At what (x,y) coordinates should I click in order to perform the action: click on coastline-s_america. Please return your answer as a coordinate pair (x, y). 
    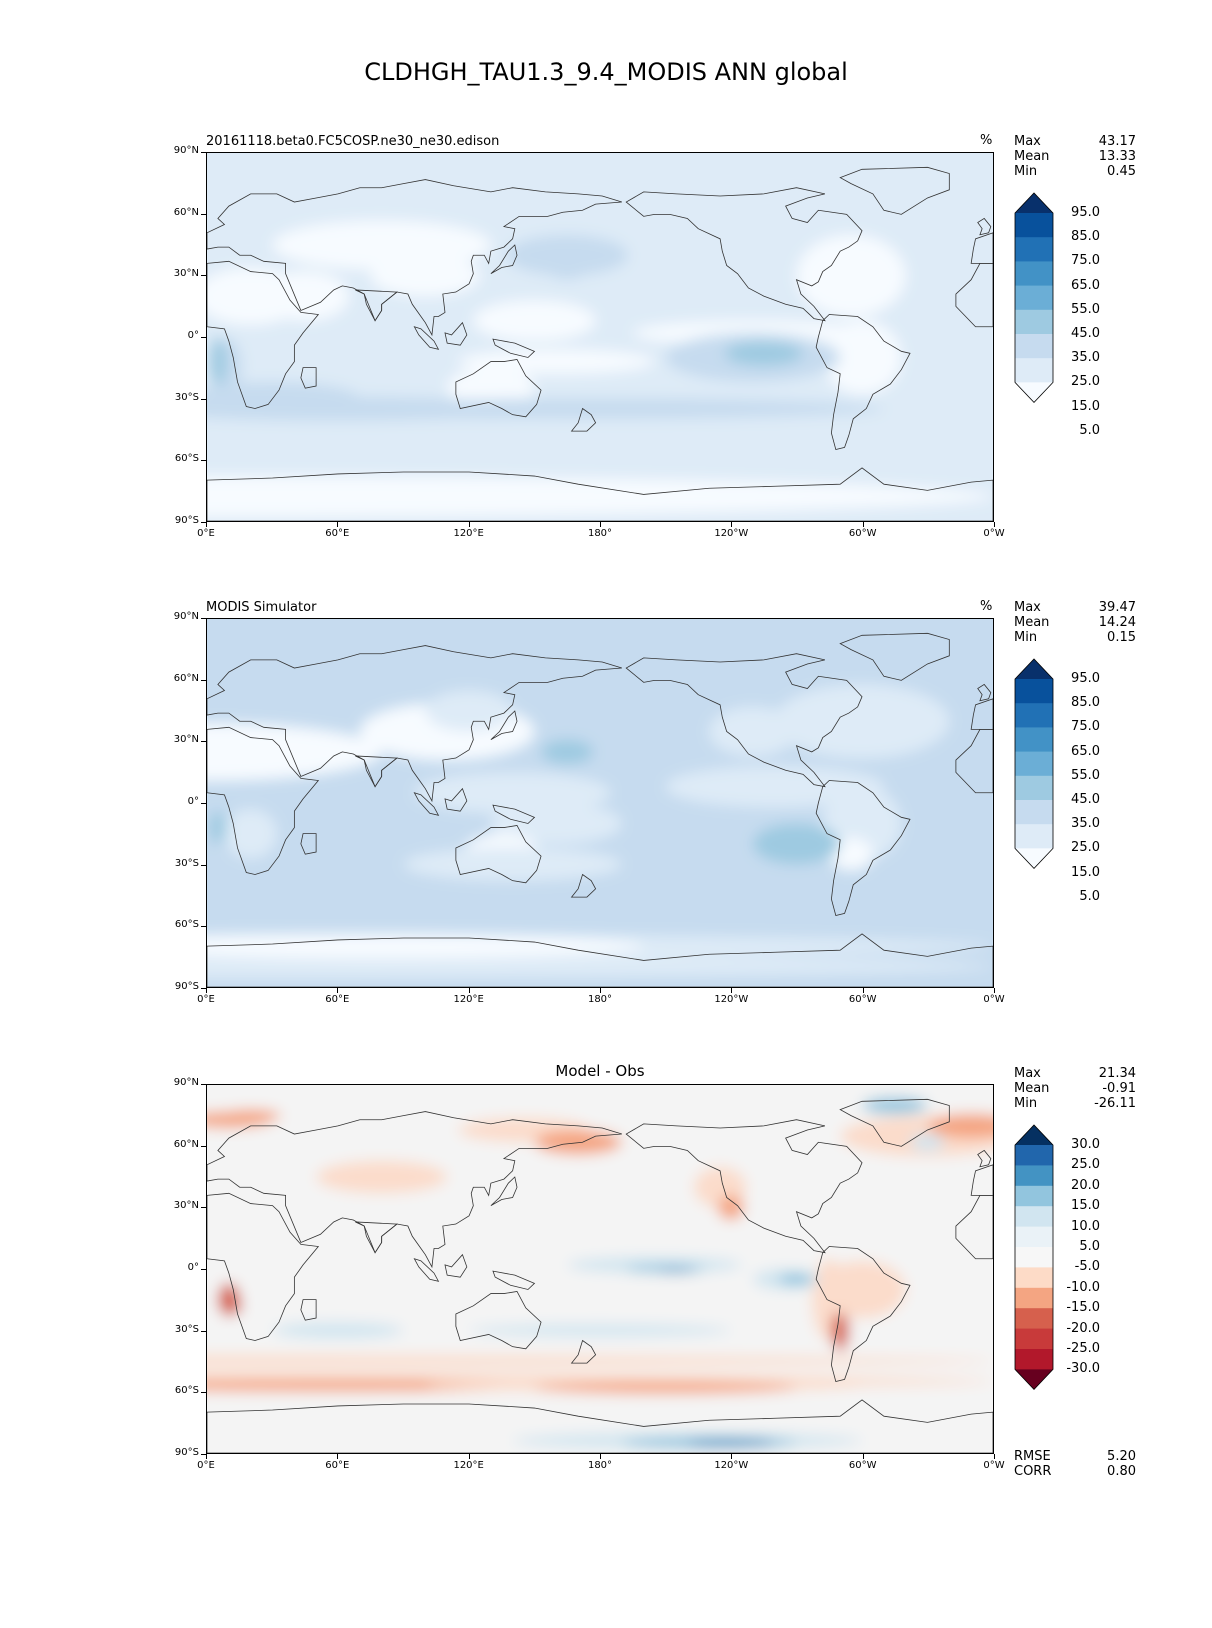
    Looking at the image, I should click on (863, 848).